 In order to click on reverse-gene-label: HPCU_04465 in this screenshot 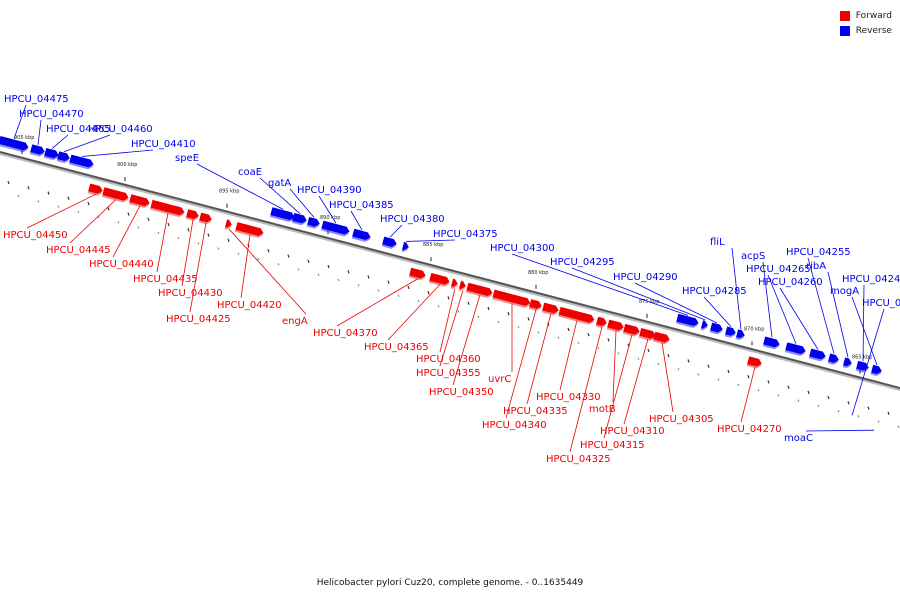, I will do `click(78, 129)`.